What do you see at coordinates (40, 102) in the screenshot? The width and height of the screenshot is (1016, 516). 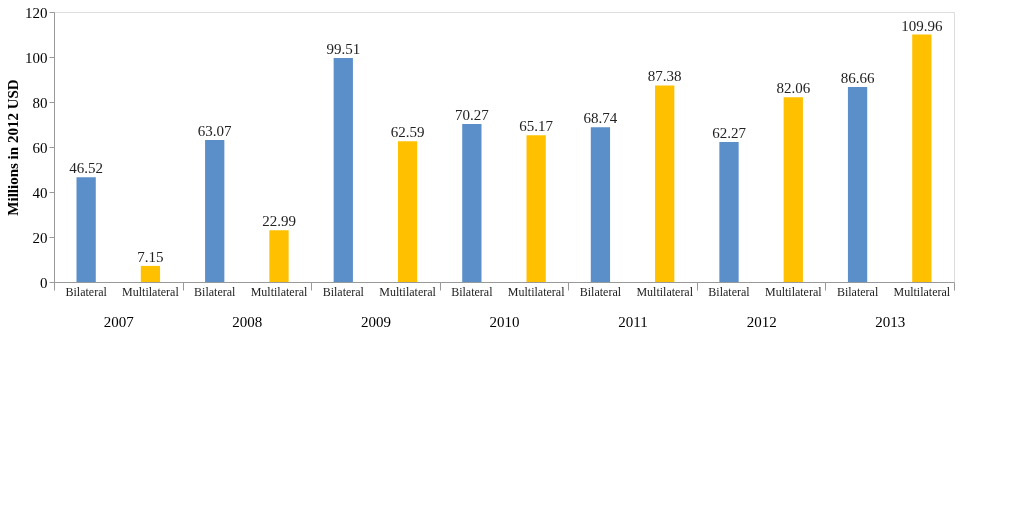 I see `y-tick-label: 80` at bounding box center [40, 102].